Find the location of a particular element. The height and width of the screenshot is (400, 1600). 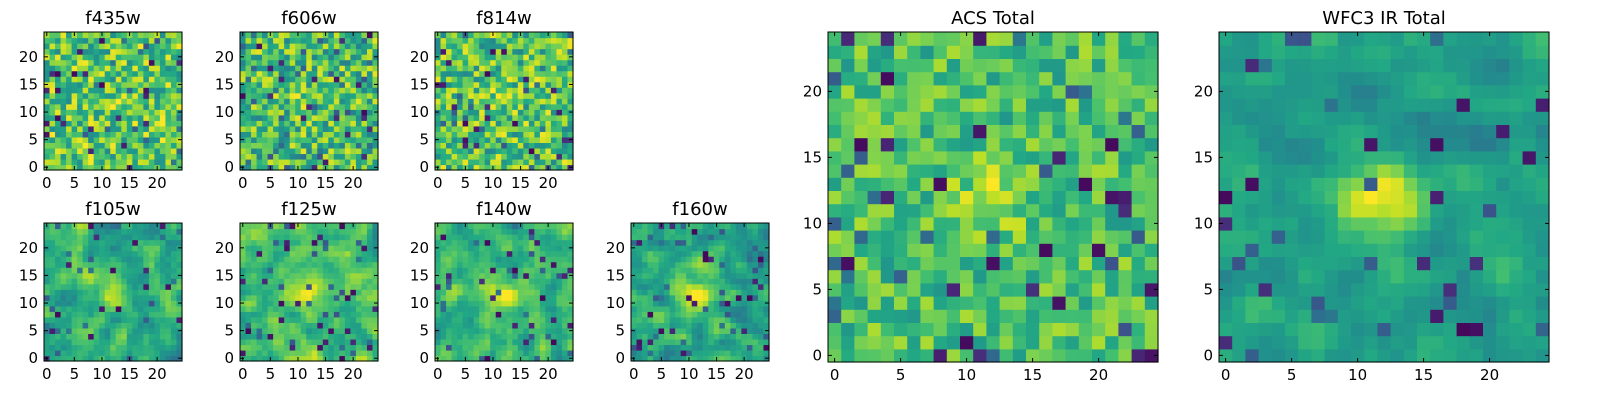

x-tick-label: 10 is located at coordinates (297, 183).